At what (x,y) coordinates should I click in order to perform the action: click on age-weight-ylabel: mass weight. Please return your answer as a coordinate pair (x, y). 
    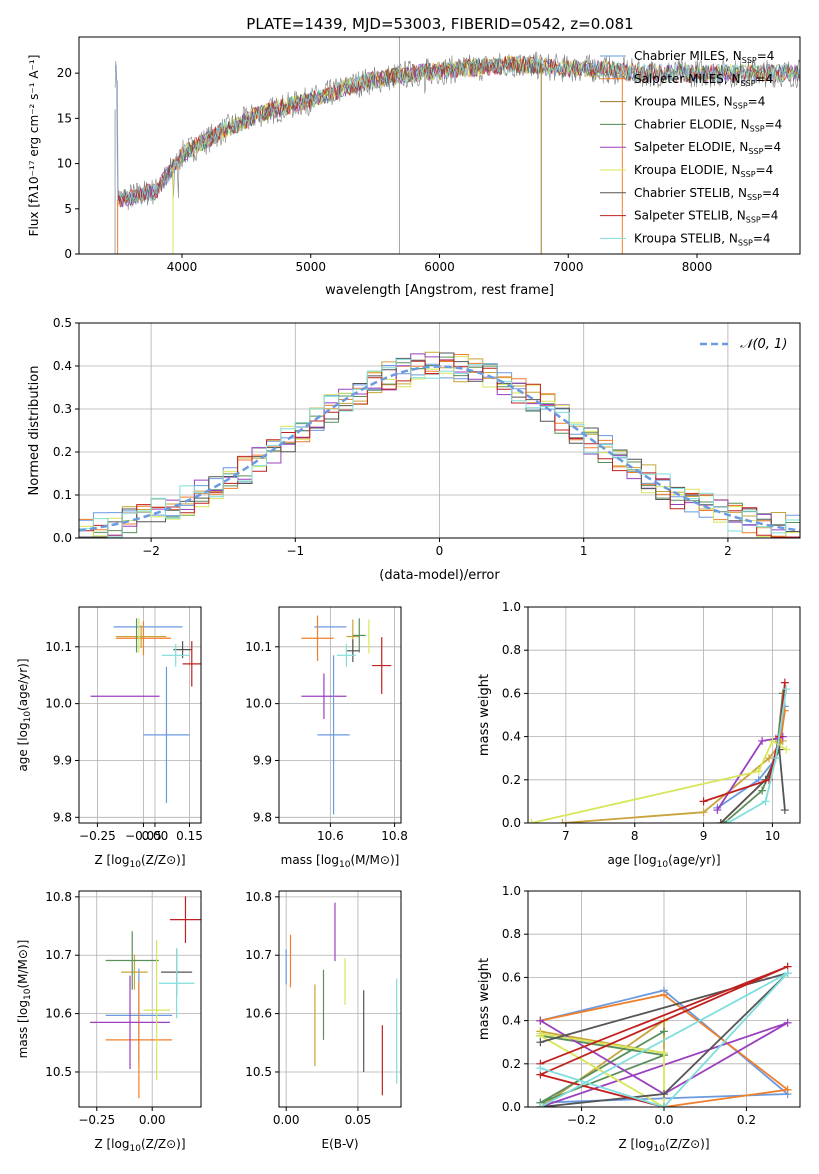
    Looking at the image, I should click on (484, 715).